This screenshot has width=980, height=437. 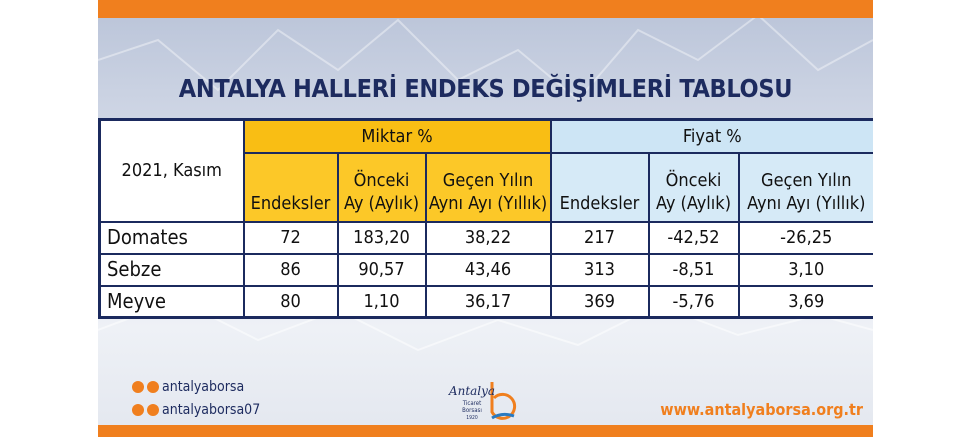 I want to click on row-label: Domates, so click(x=171, y=237).